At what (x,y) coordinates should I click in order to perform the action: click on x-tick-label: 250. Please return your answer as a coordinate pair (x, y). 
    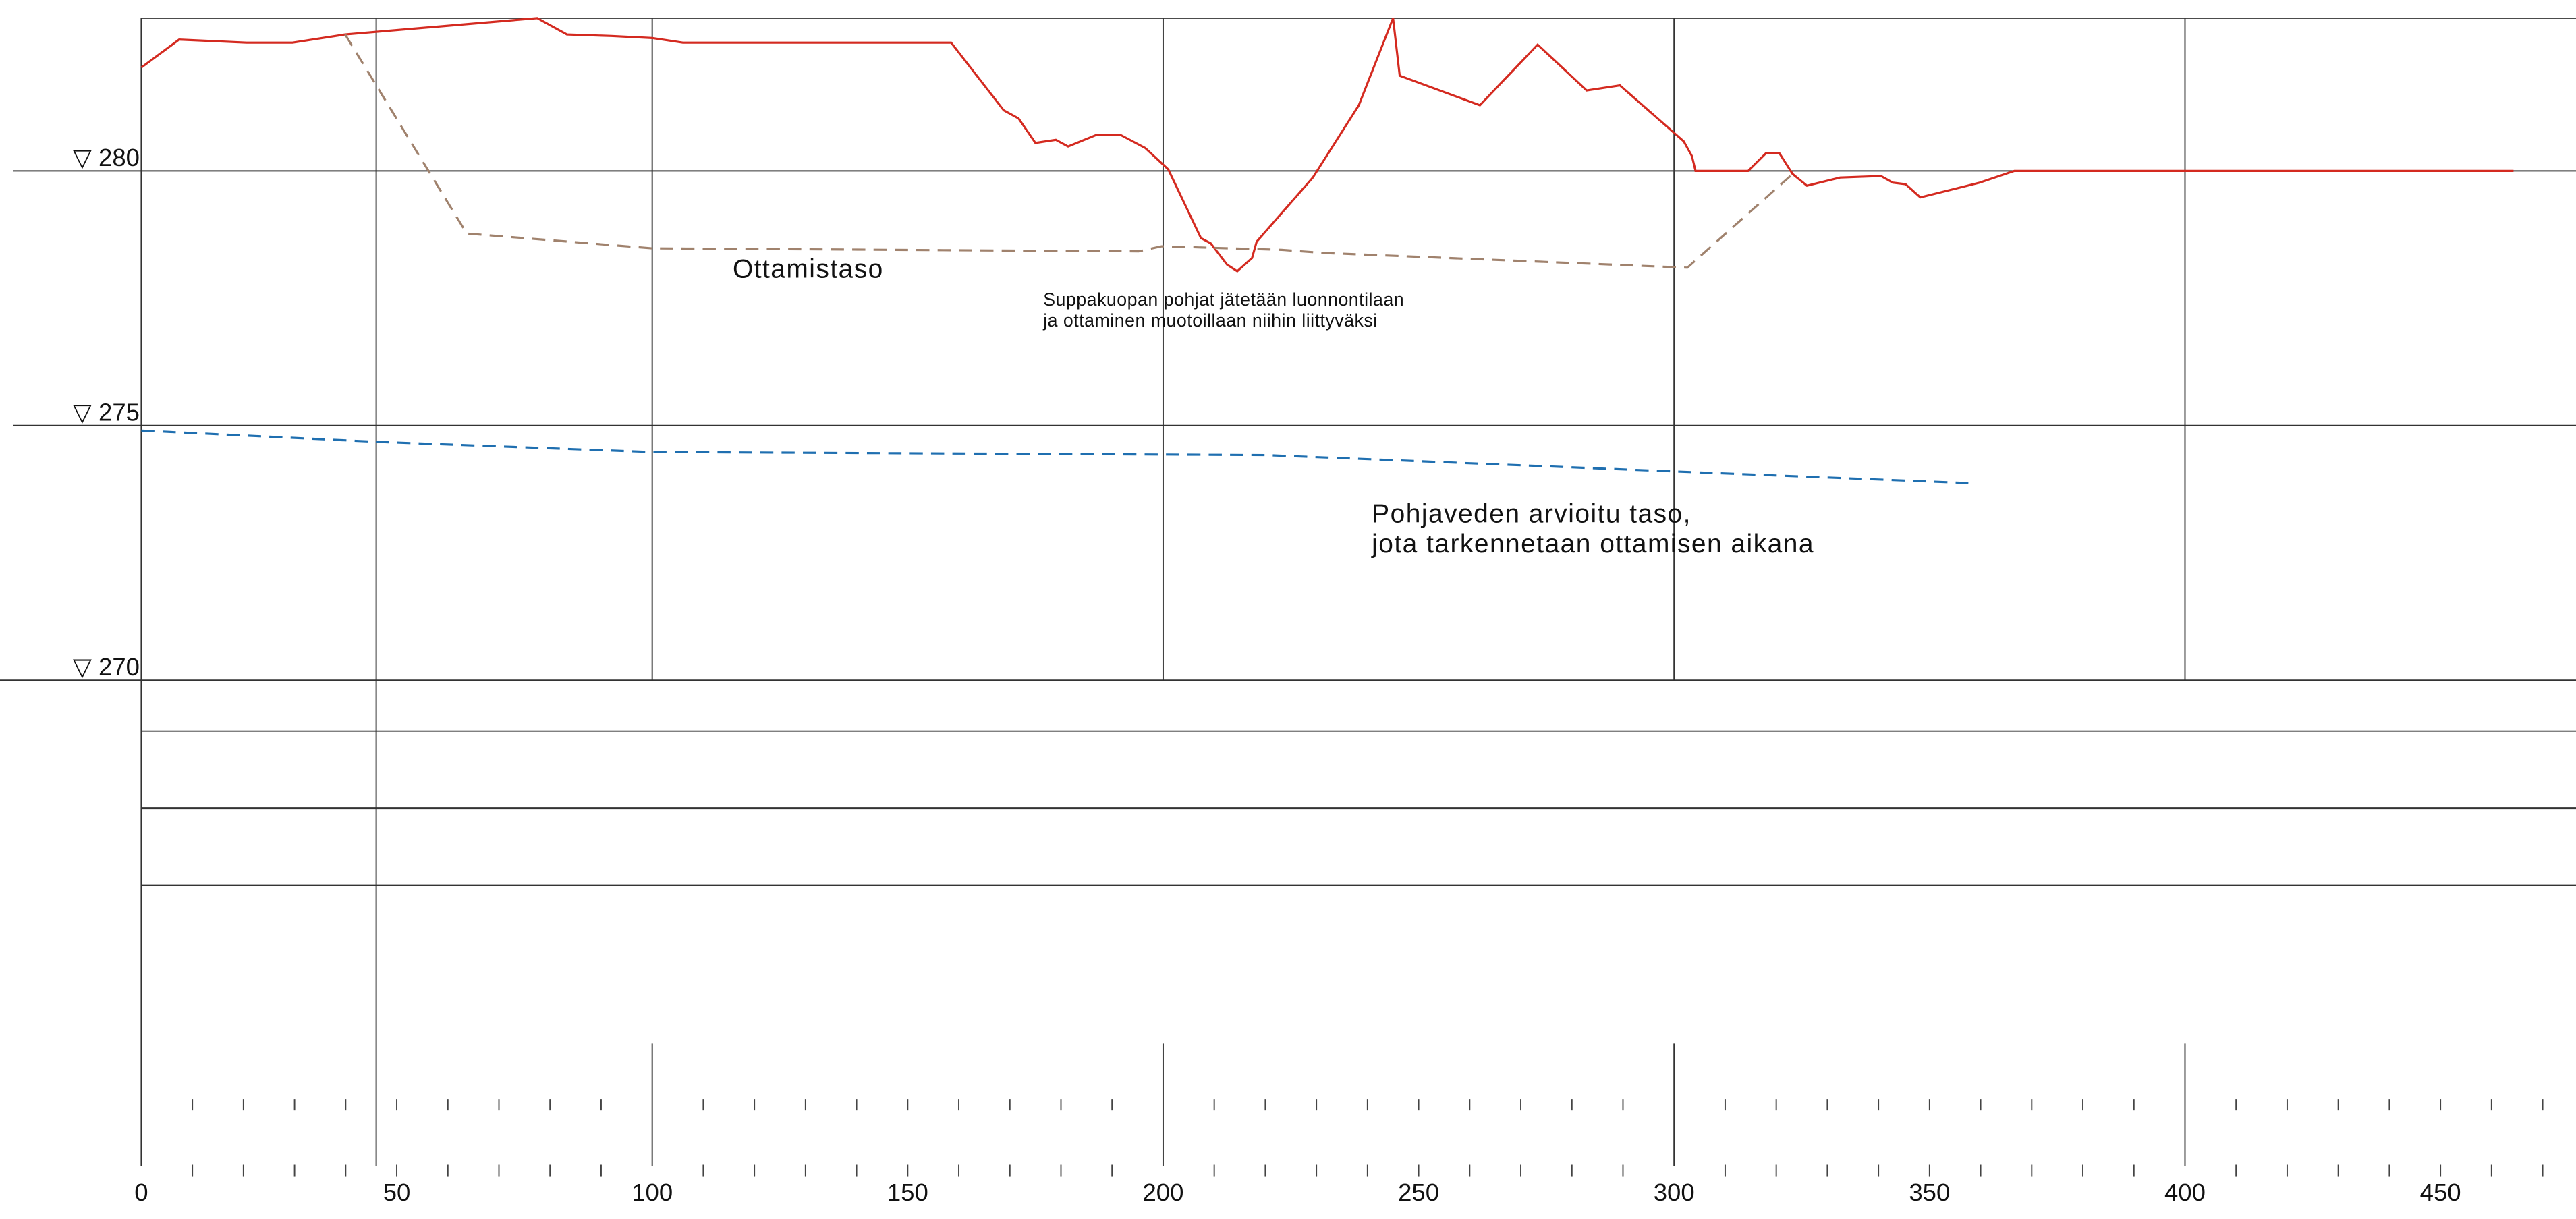
    Looking at the image, I should click on (1418, 1192).